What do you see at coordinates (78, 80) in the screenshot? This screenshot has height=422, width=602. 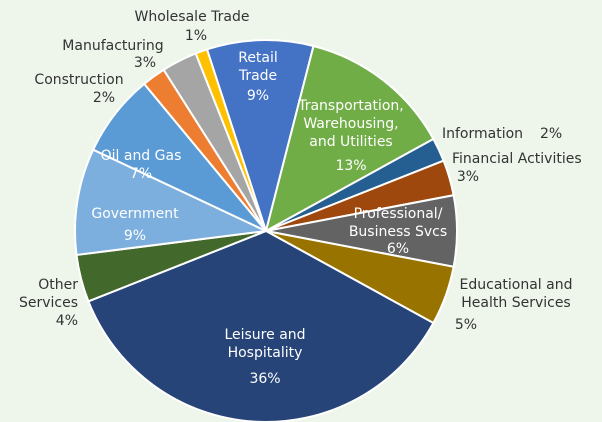 I see `slice-label: Construction` at bounding box center [78, 80].